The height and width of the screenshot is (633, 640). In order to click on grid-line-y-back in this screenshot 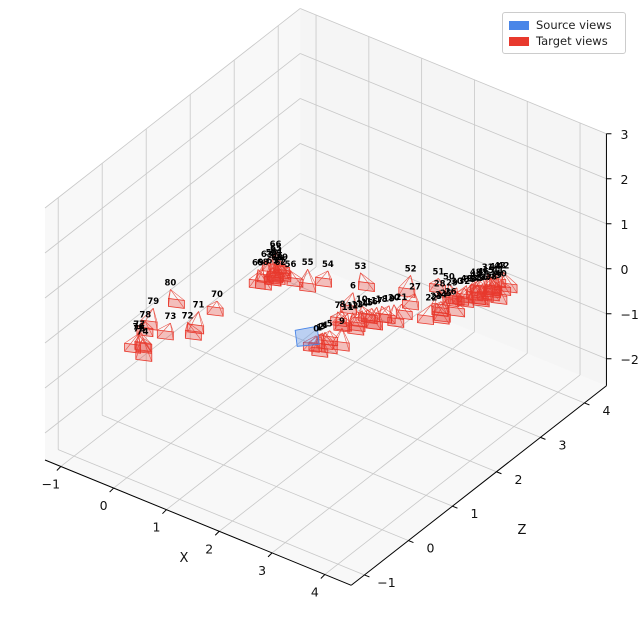, I will do `click(453, 116)`.